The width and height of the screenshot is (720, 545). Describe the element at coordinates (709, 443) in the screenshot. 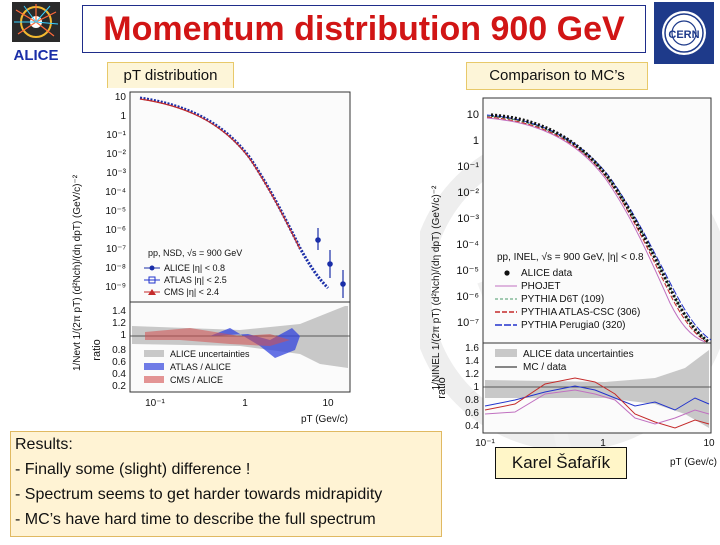

I see `right-x-tick: 10` at that location.